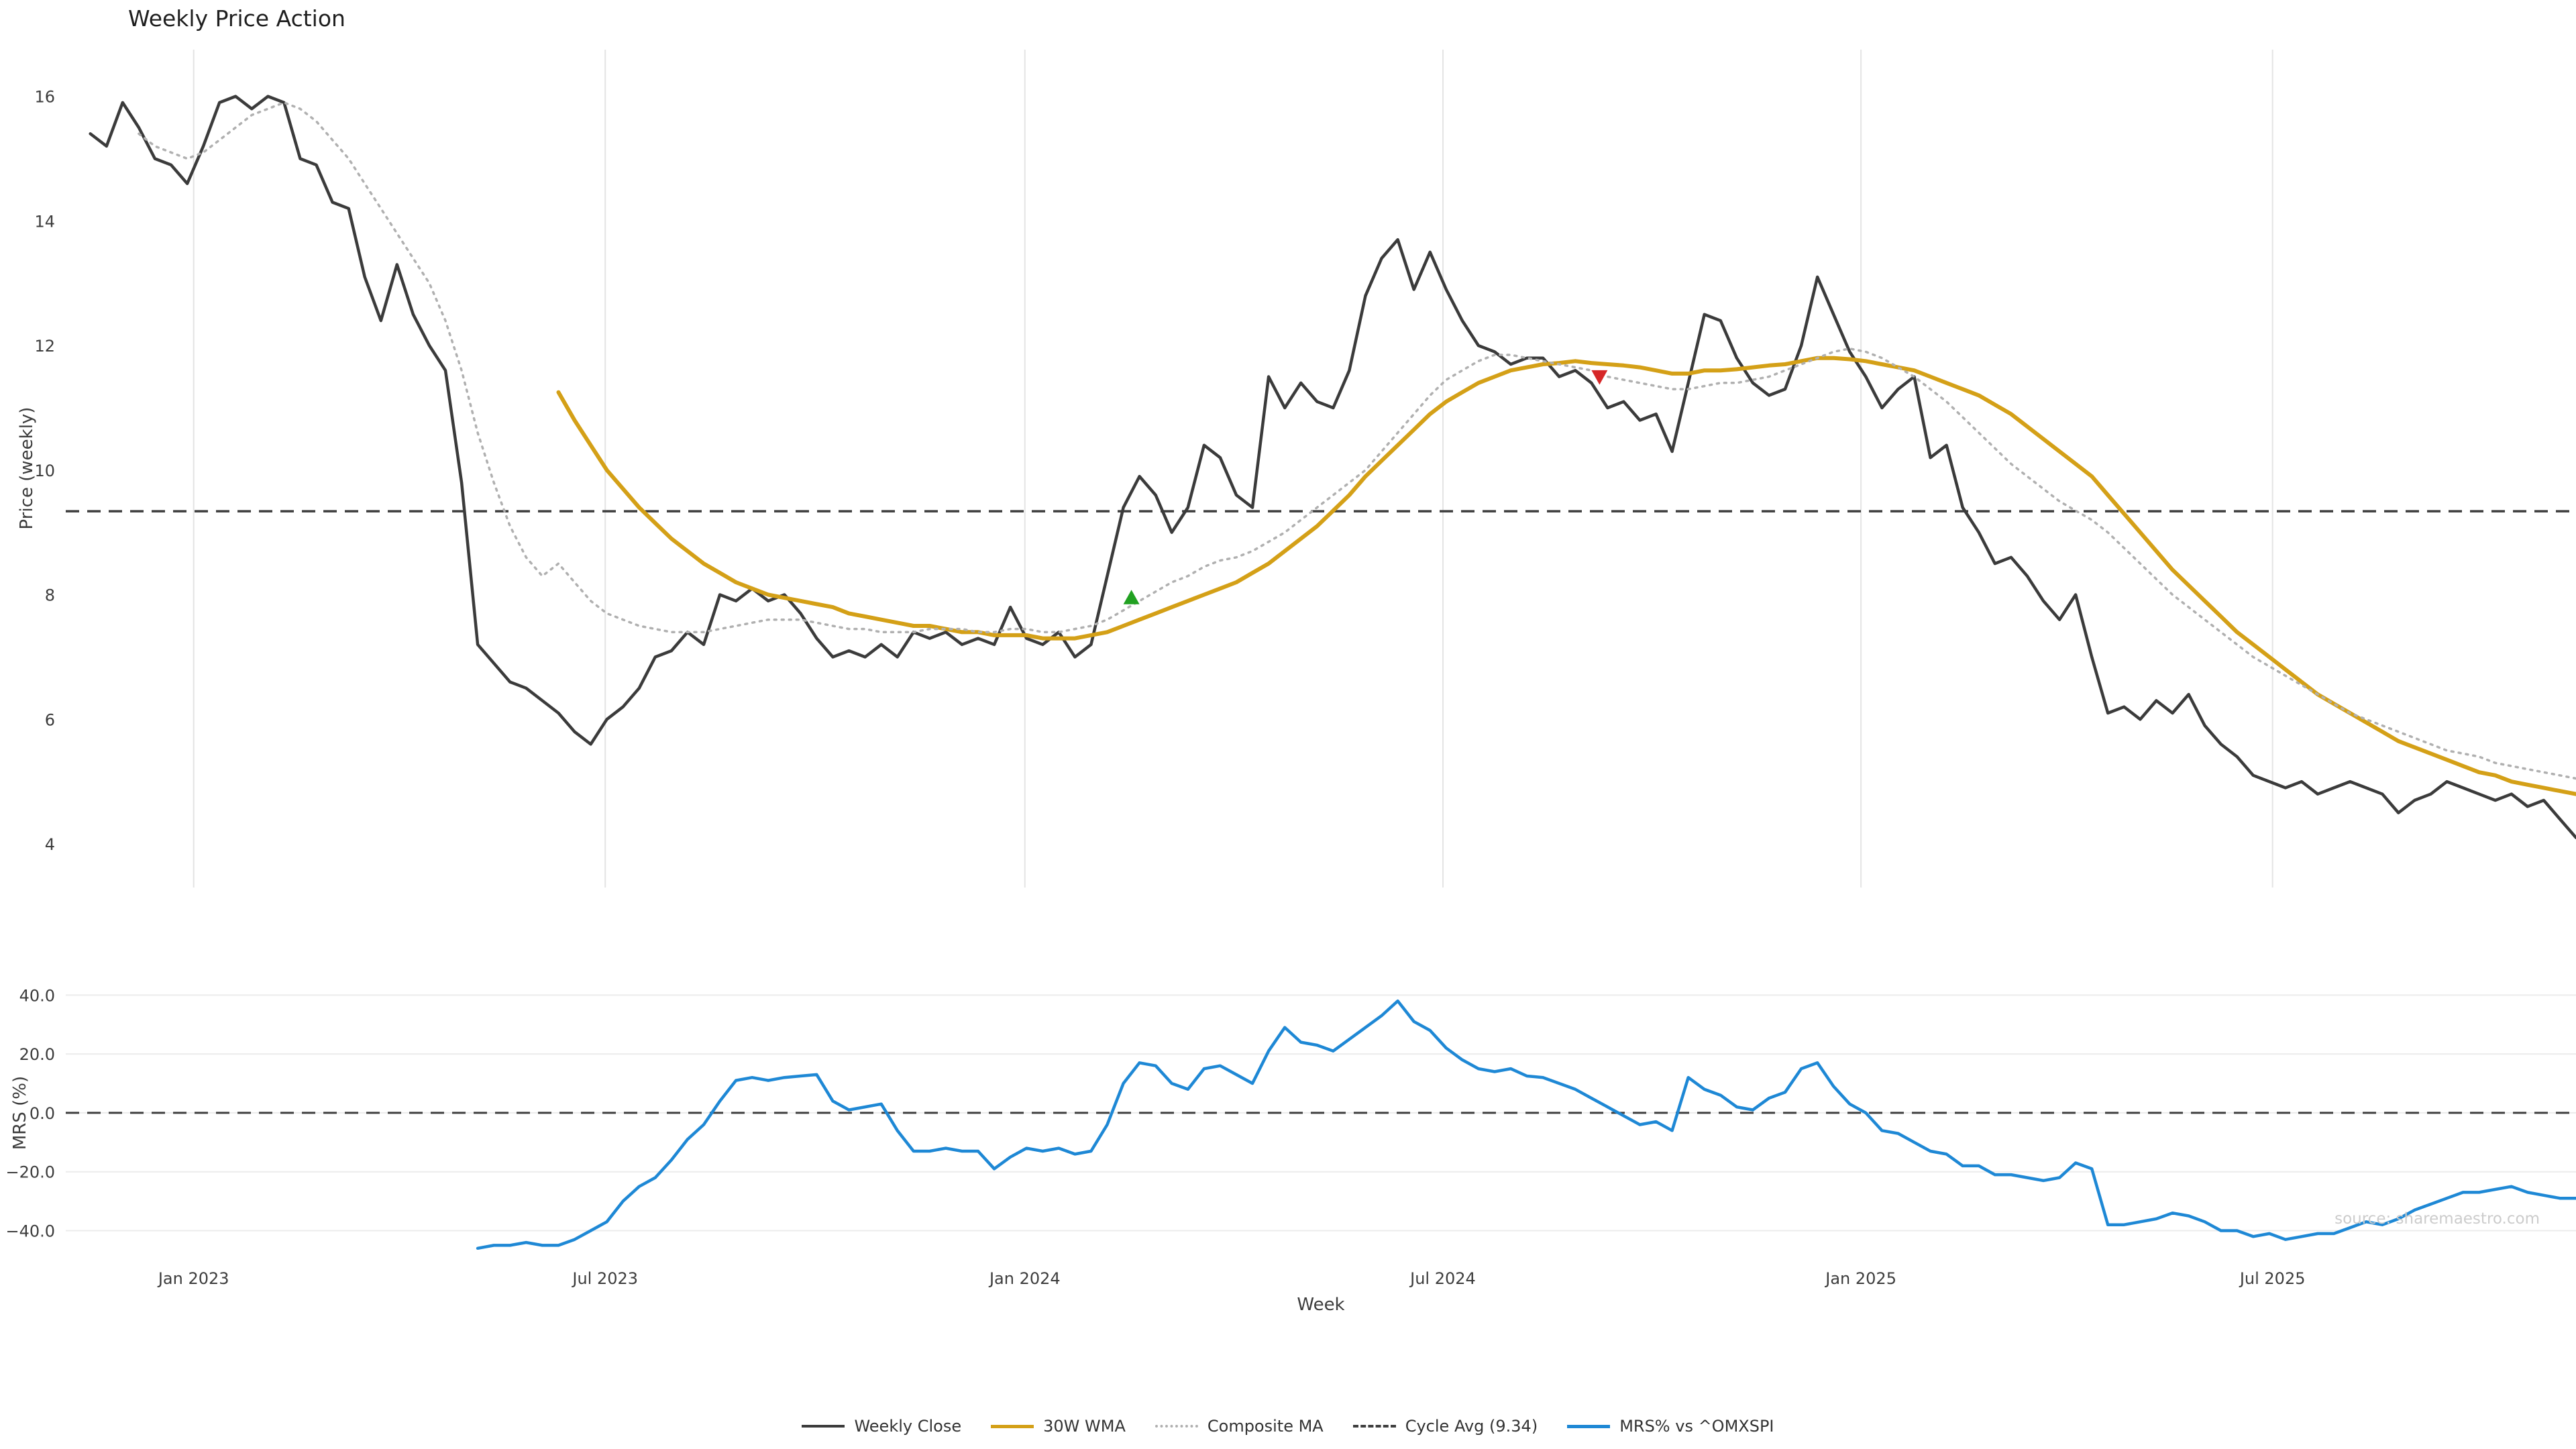 This screenshot has width=2576, height=1449. Describe the element at coordinates (50, 719) in the screenshot. I see `svg-text: 6` at that location.